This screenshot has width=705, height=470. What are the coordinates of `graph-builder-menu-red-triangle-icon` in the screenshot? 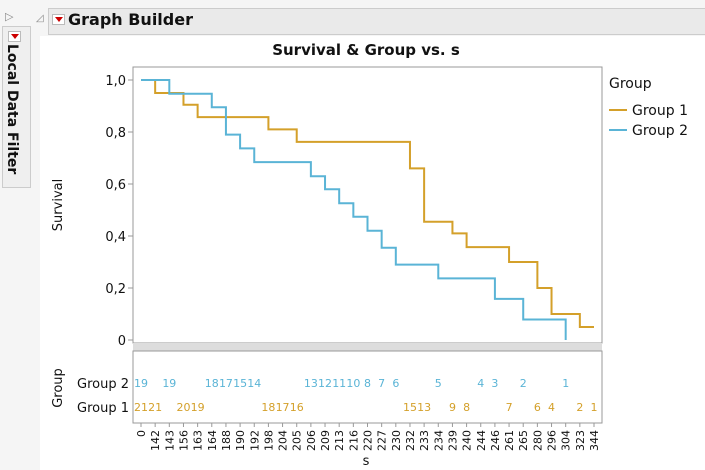 It's located at (58, 19).